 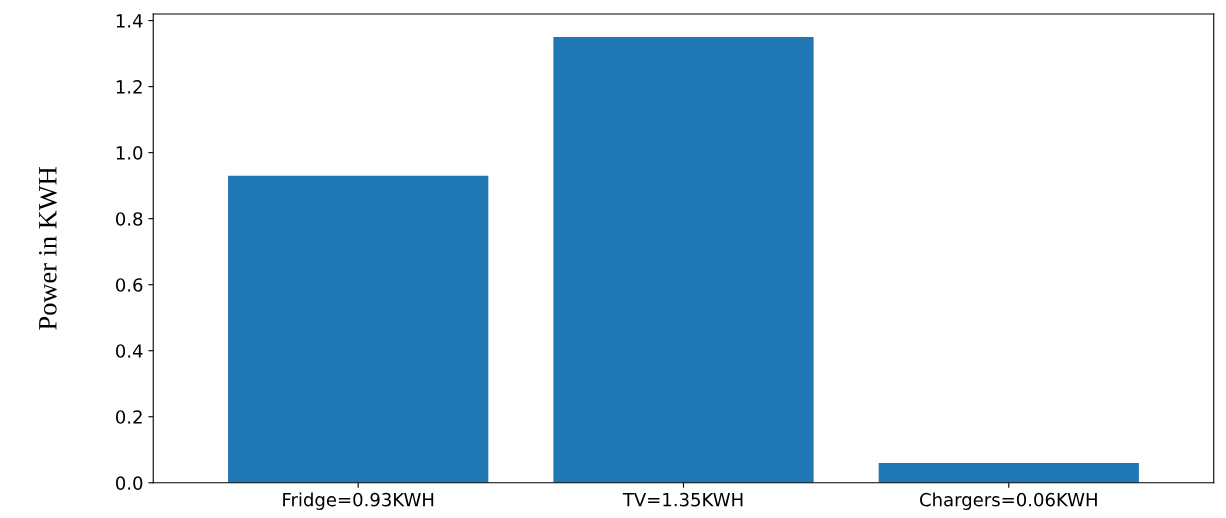 What do you see at coordinates (1008, 501) in the screenshot?
I see `x-tick-label: Chargers=0.06KWH` at bounding box center [1008, 501].